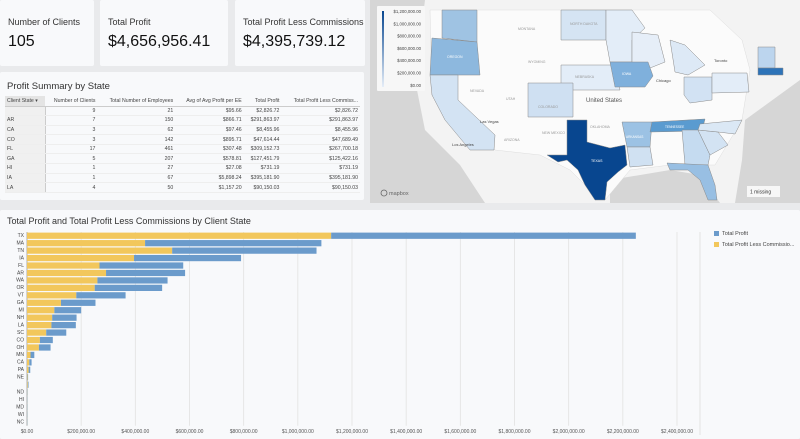  I want to click on legend-item-total-profit: Total Profit, so click(731, 234).